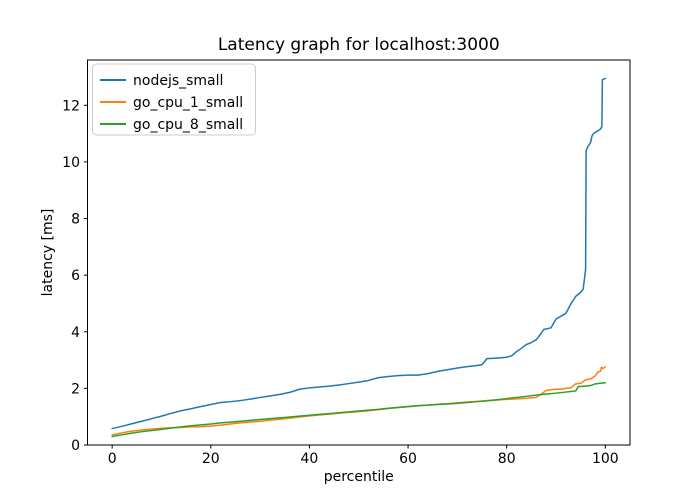 The height and width of the screenshot is (500, 700). What do you see at coordinates (188, 103) in the screenshot?
I see `legend-label-go_cpu_1_small: go_cpu_1_small` at bounding box center [188, 103].